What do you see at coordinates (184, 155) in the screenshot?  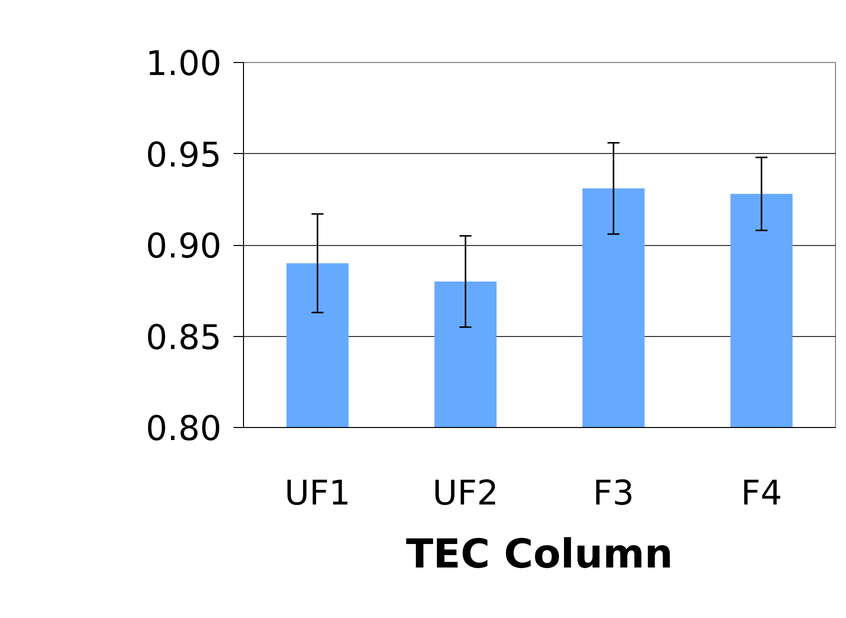 I see `y-tick-label: 0.95` at bounding box center [184, 155].